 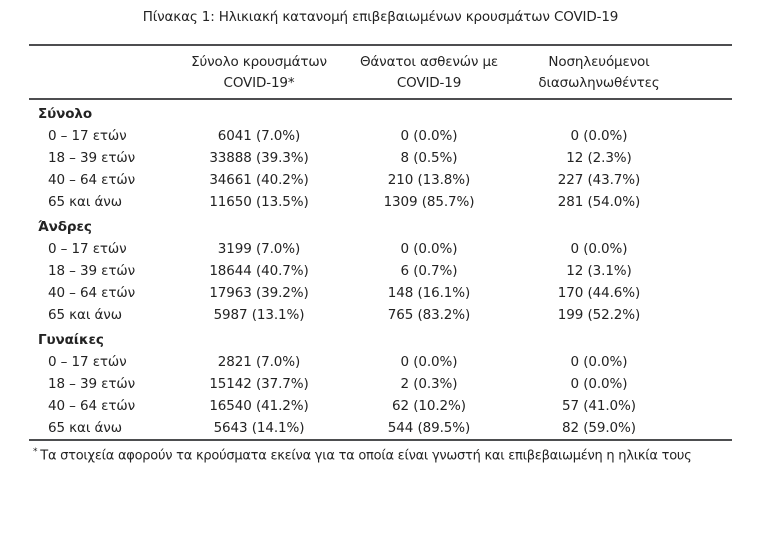 What do you see at coordinates (599, 158) in the screenshot?
I see `intubated-value: 12 (2.3%)` at bounding box center [599, 158].